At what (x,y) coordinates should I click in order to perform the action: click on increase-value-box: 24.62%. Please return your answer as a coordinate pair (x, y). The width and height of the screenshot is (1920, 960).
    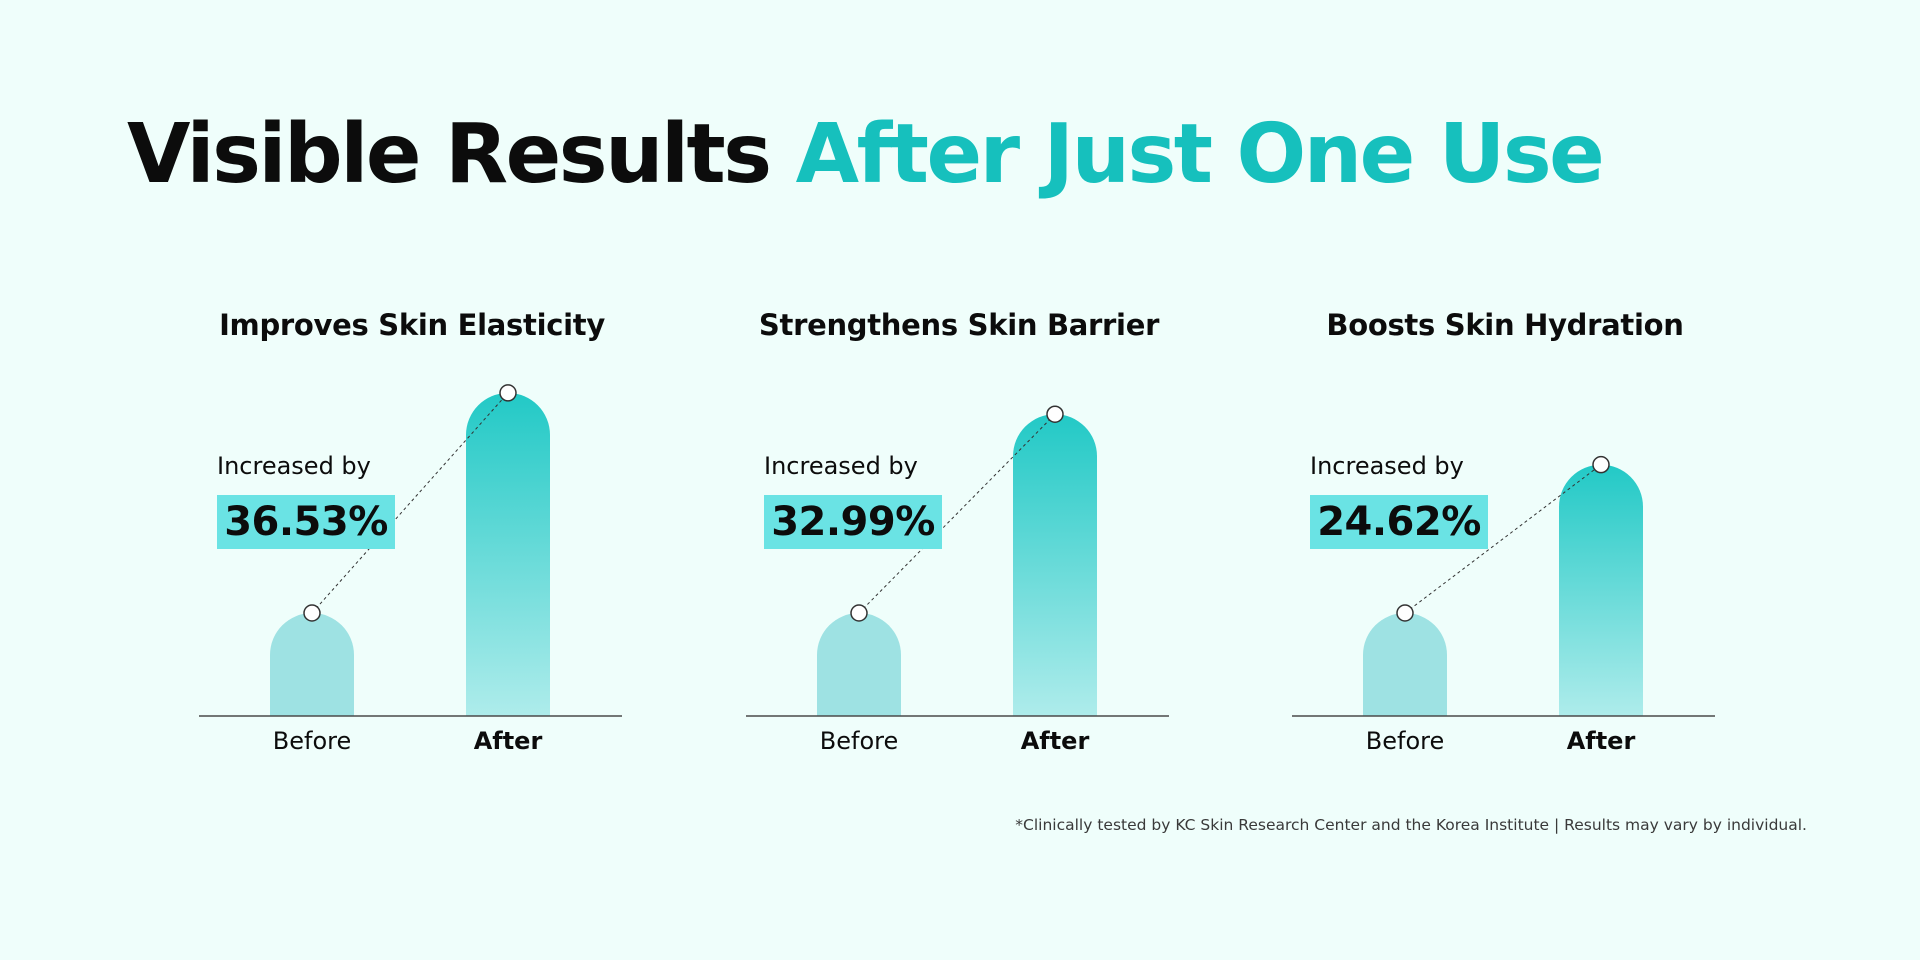
    Looking at the image, I should click on (1399, 522).